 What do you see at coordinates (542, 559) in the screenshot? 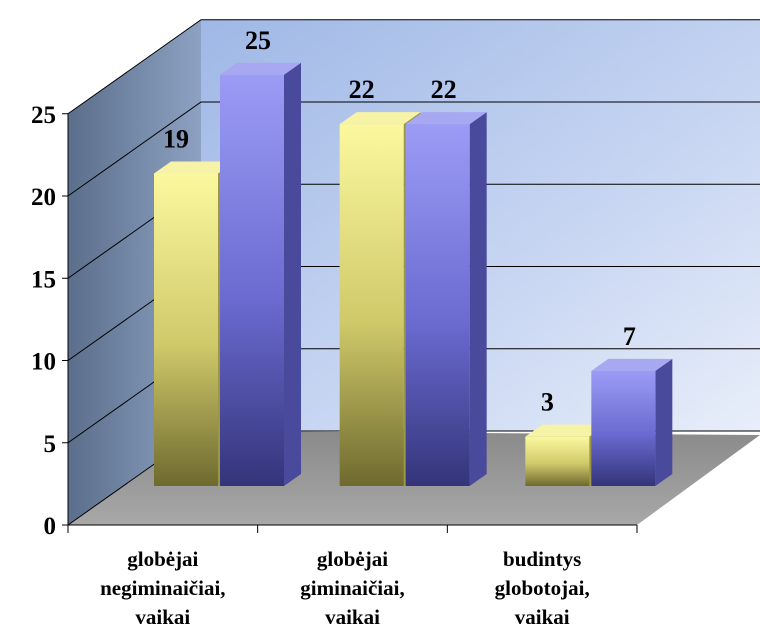
I see `x-category-label: budintys` at bounding box center [542, 559].